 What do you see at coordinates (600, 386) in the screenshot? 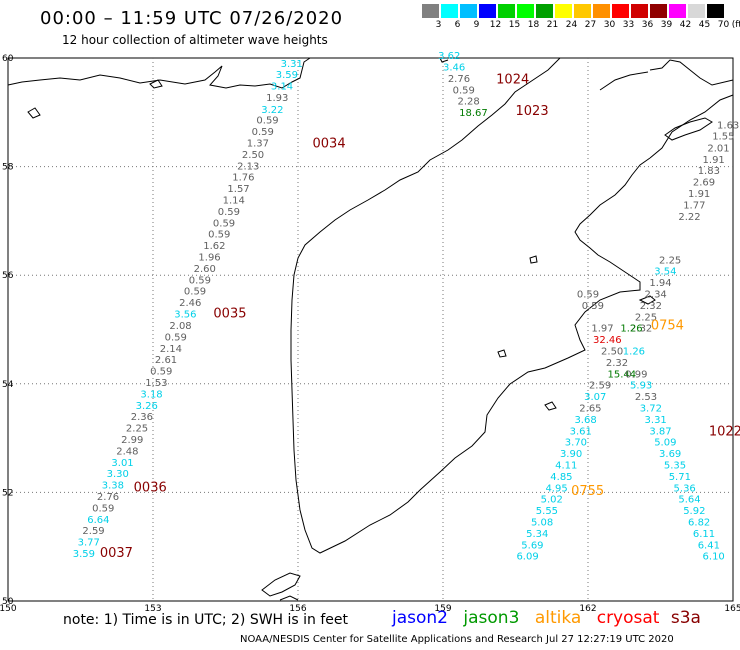
I see `swh-value: 2.59` at bounding box center [600, 386].